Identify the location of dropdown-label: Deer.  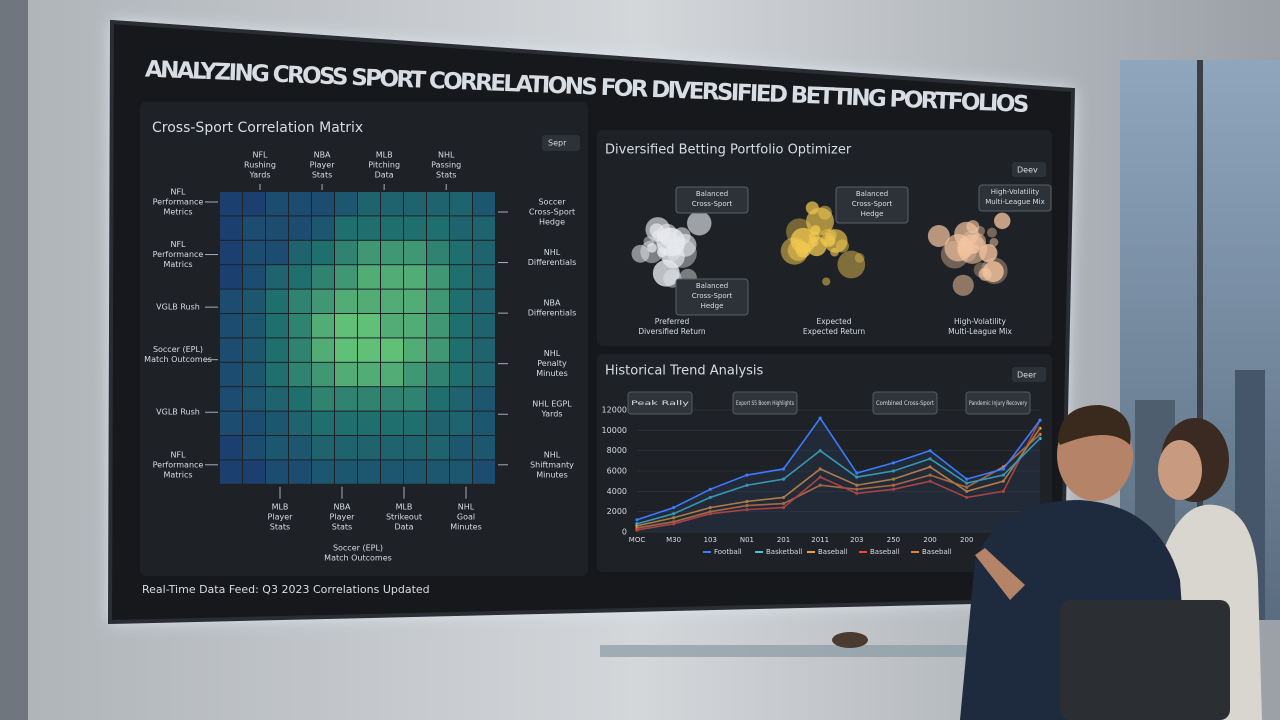
(1027, 375).